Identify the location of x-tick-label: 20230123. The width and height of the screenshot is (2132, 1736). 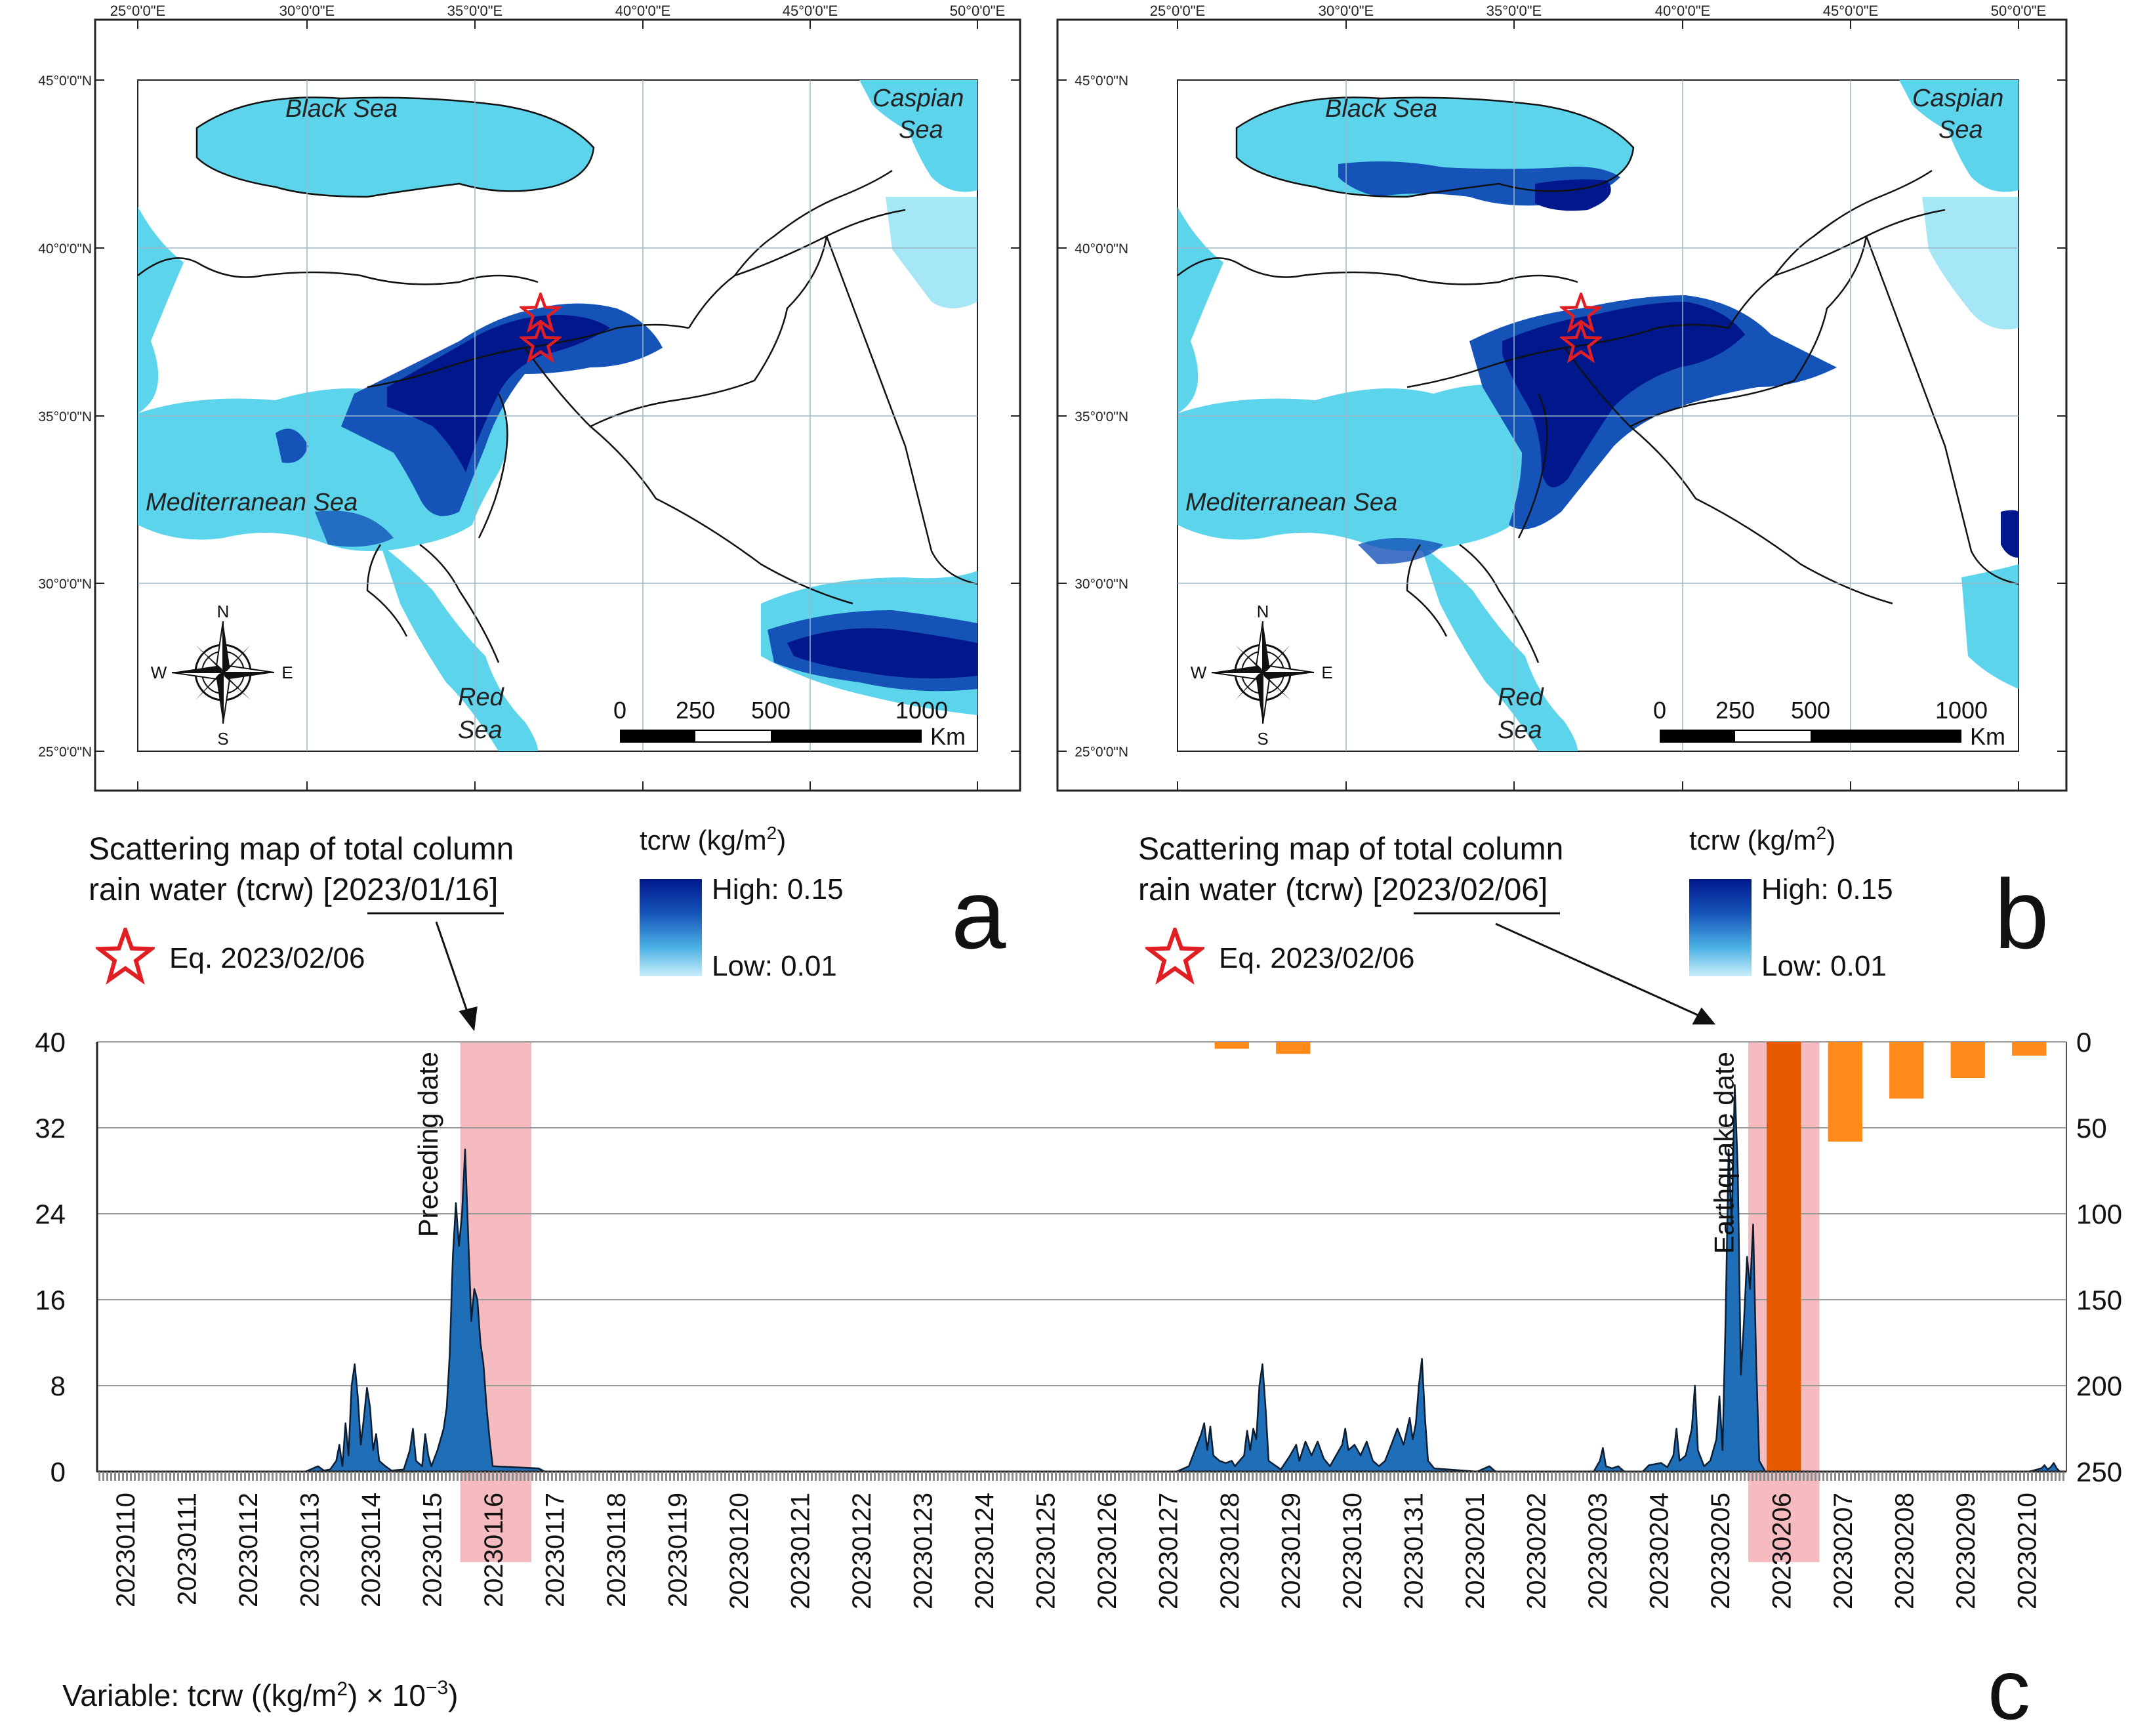
(923, 1551).